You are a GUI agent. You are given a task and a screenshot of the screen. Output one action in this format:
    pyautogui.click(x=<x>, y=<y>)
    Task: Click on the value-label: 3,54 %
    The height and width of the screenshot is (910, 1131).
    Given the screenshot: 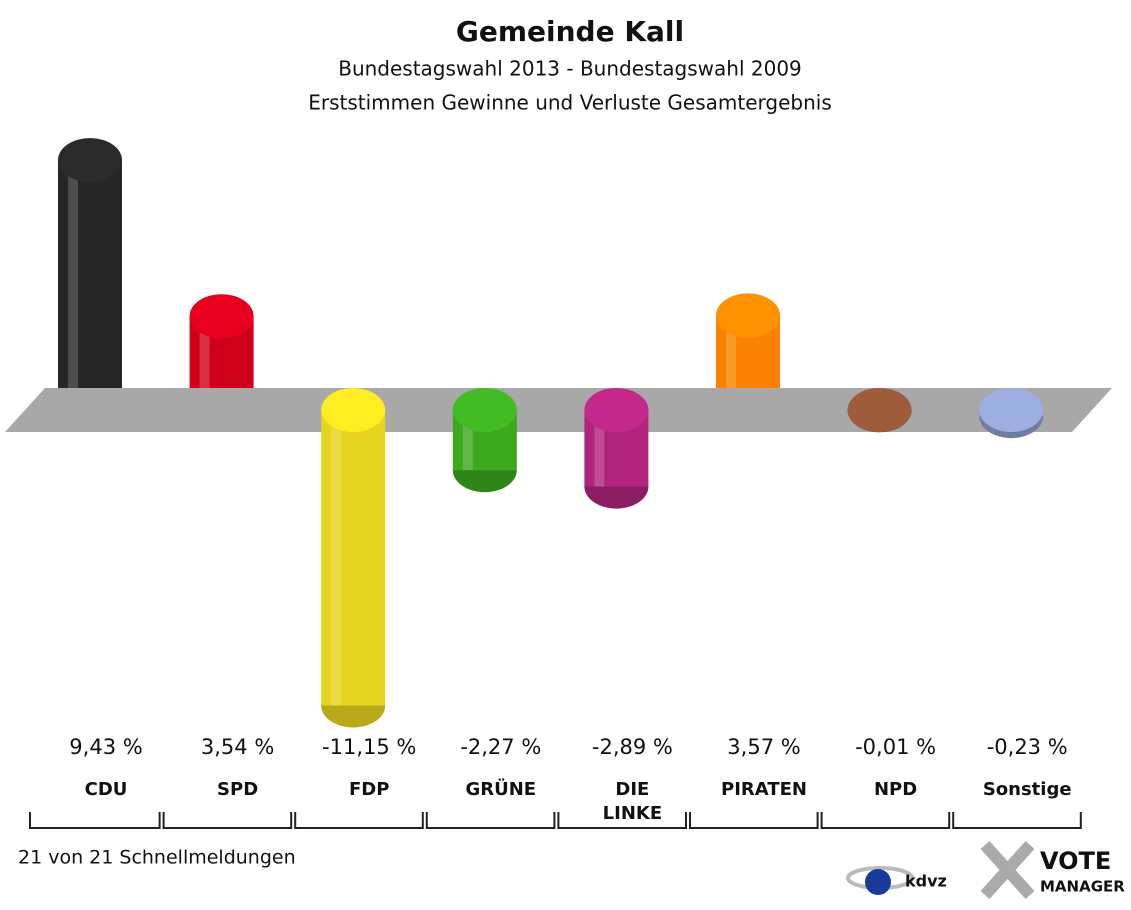 What is the action you would take?
    pyautogui.click(x=237, y=747)
    